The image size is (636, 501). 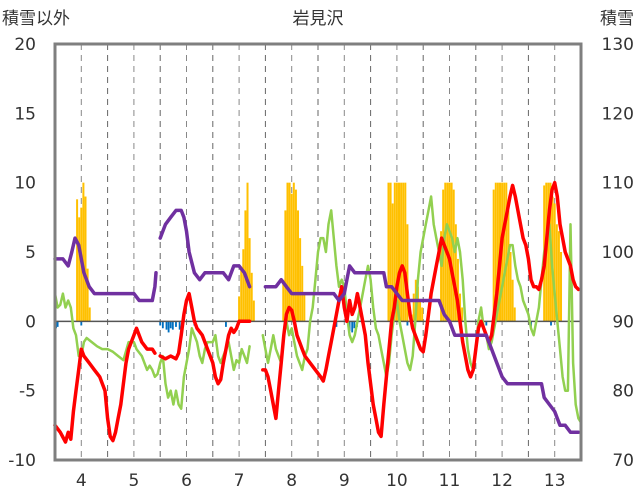 I want to click on x-tick-label: 11, so click(x=450, y=481).